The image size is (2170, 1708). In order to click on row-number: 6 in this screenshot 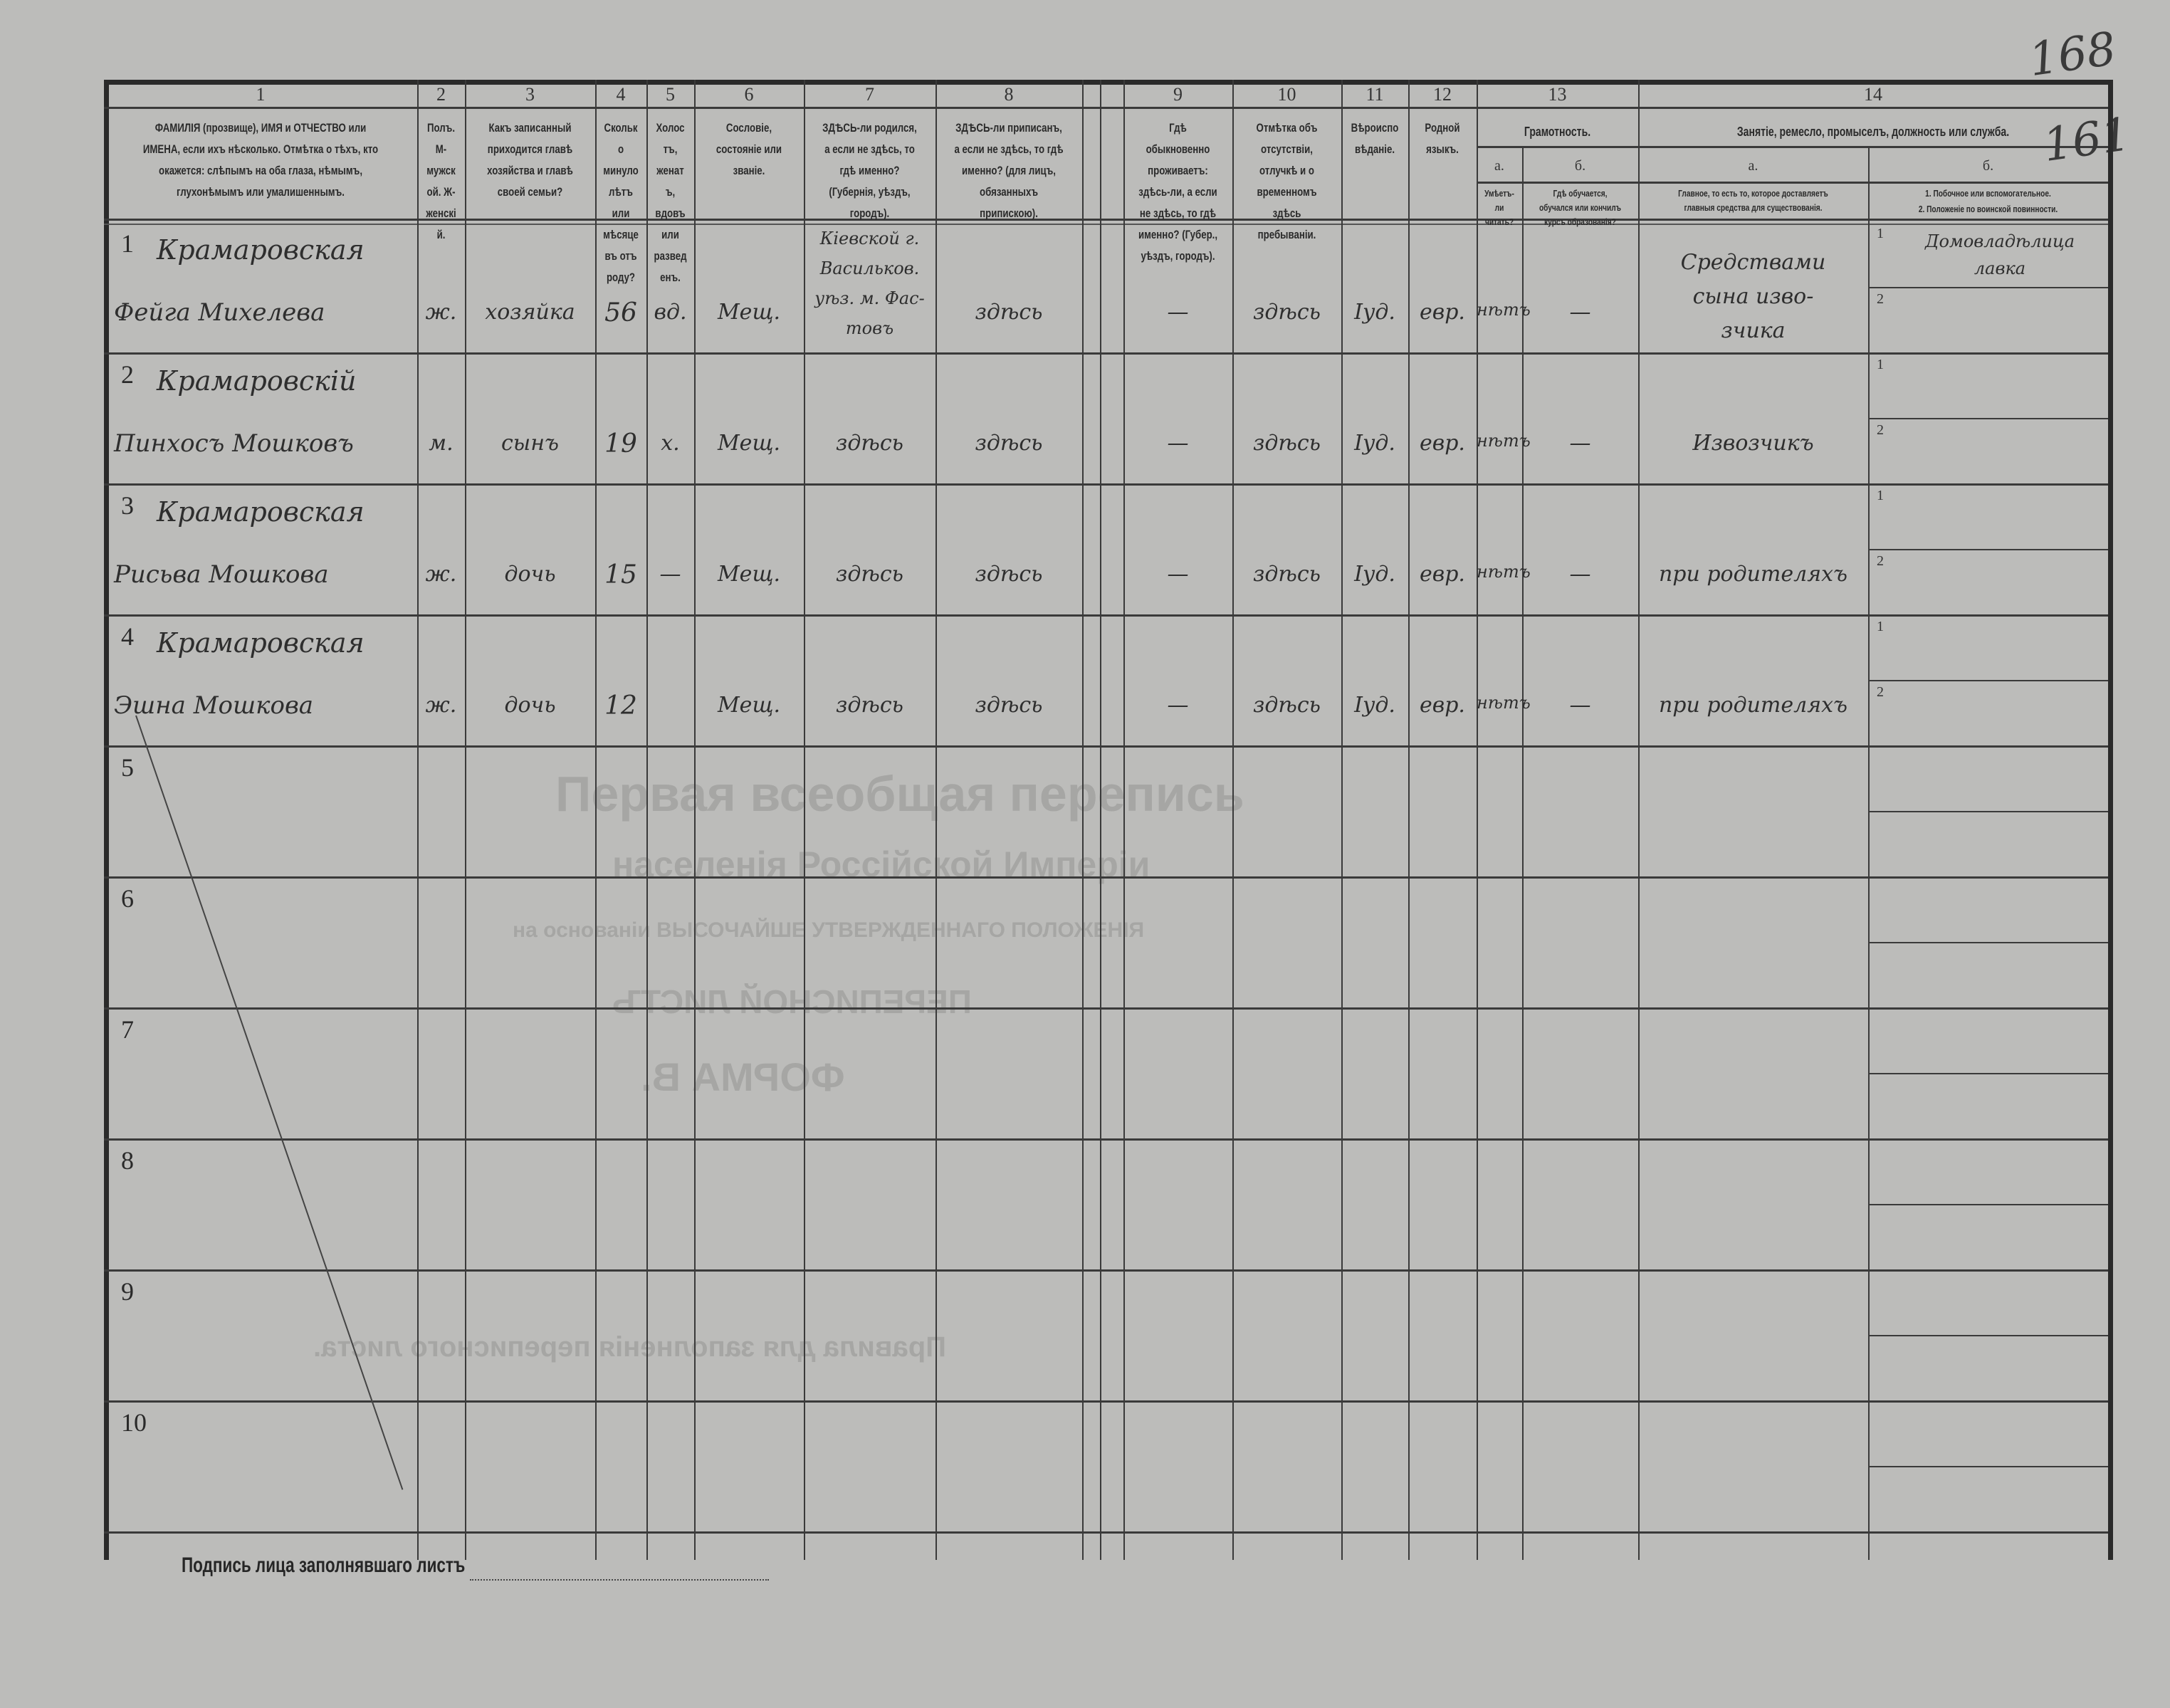, I will do `click(127, 898)`.